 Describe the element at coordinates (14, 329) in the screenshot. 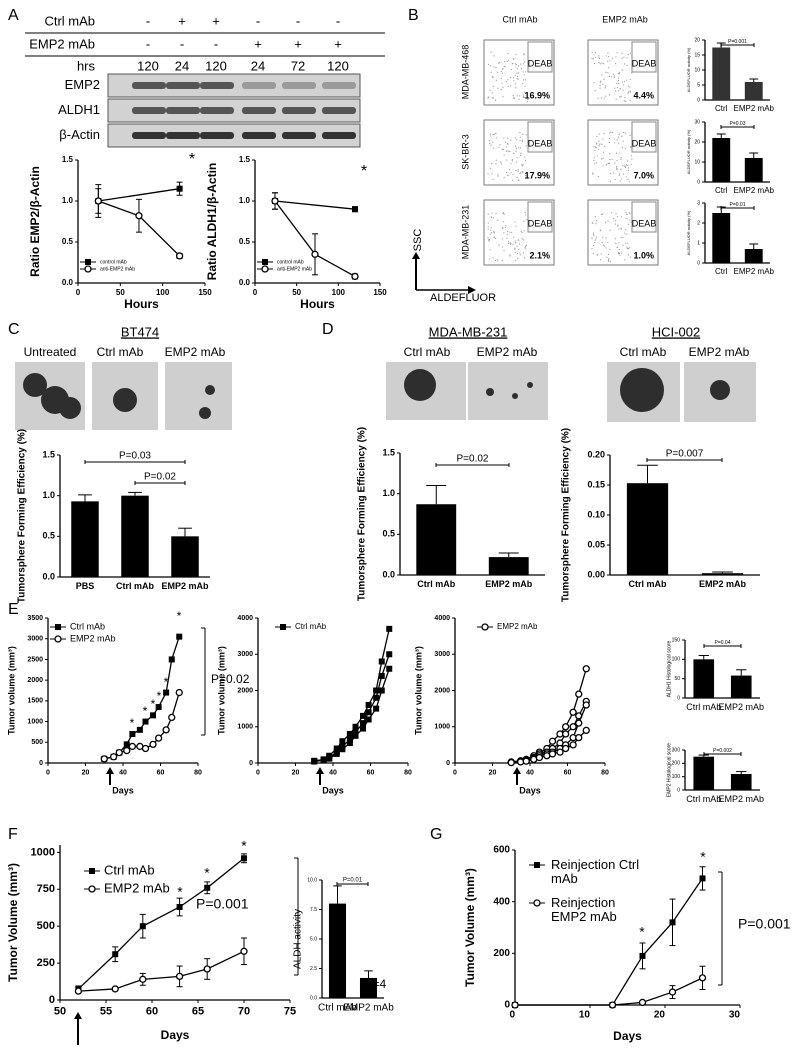

I see `panel-letter: C` at that location.